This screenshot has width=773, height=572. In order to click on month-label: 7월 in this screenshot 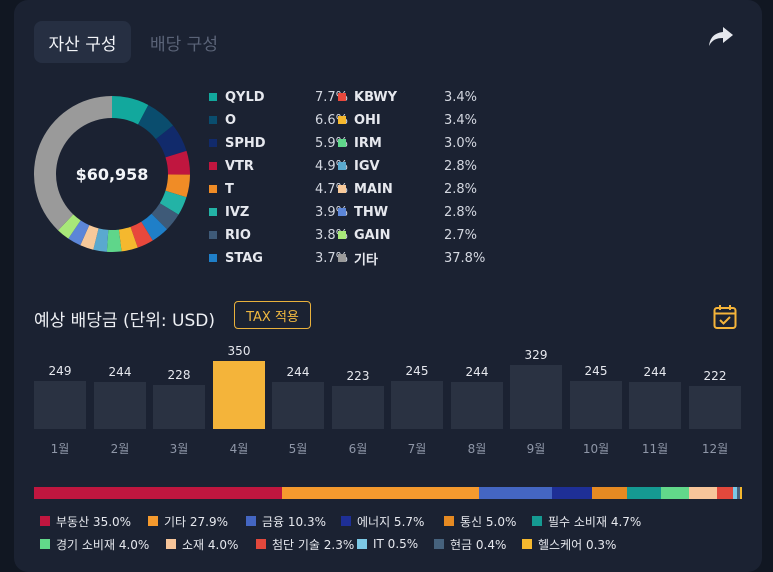, I will do `click(417, 449)`.